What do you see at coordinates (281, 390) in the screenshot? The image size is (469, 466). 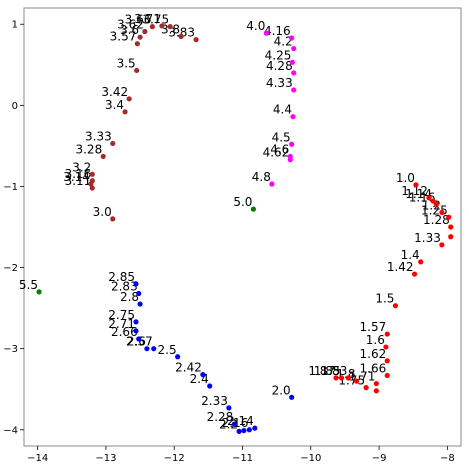 I see `point-label: 2.0` at bounding box center [281, 390].